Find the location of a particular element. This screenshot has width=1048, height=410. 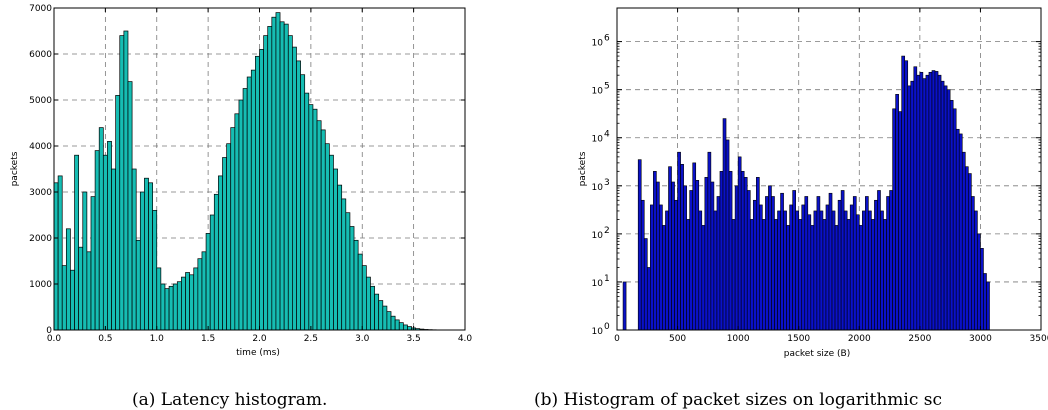

latency-y-tick-label: 5000 is located at coordinates (40, 101).